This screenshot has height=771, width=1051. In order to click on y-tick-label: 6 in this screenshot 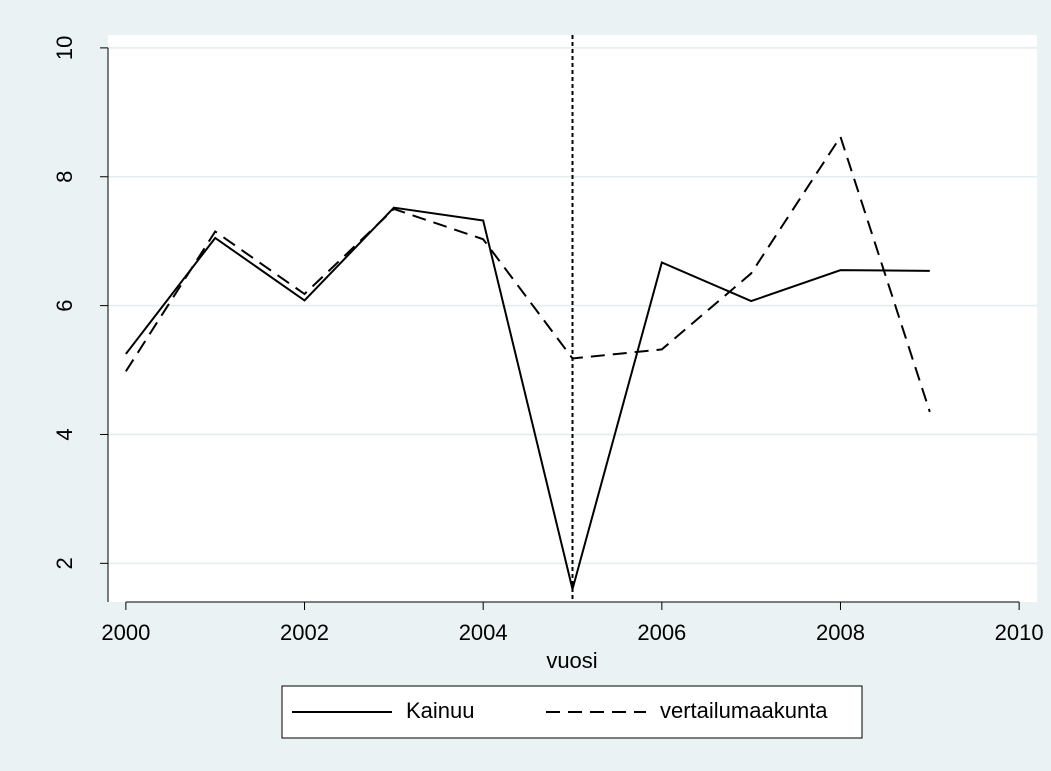, I will do `click(64, 305)`.